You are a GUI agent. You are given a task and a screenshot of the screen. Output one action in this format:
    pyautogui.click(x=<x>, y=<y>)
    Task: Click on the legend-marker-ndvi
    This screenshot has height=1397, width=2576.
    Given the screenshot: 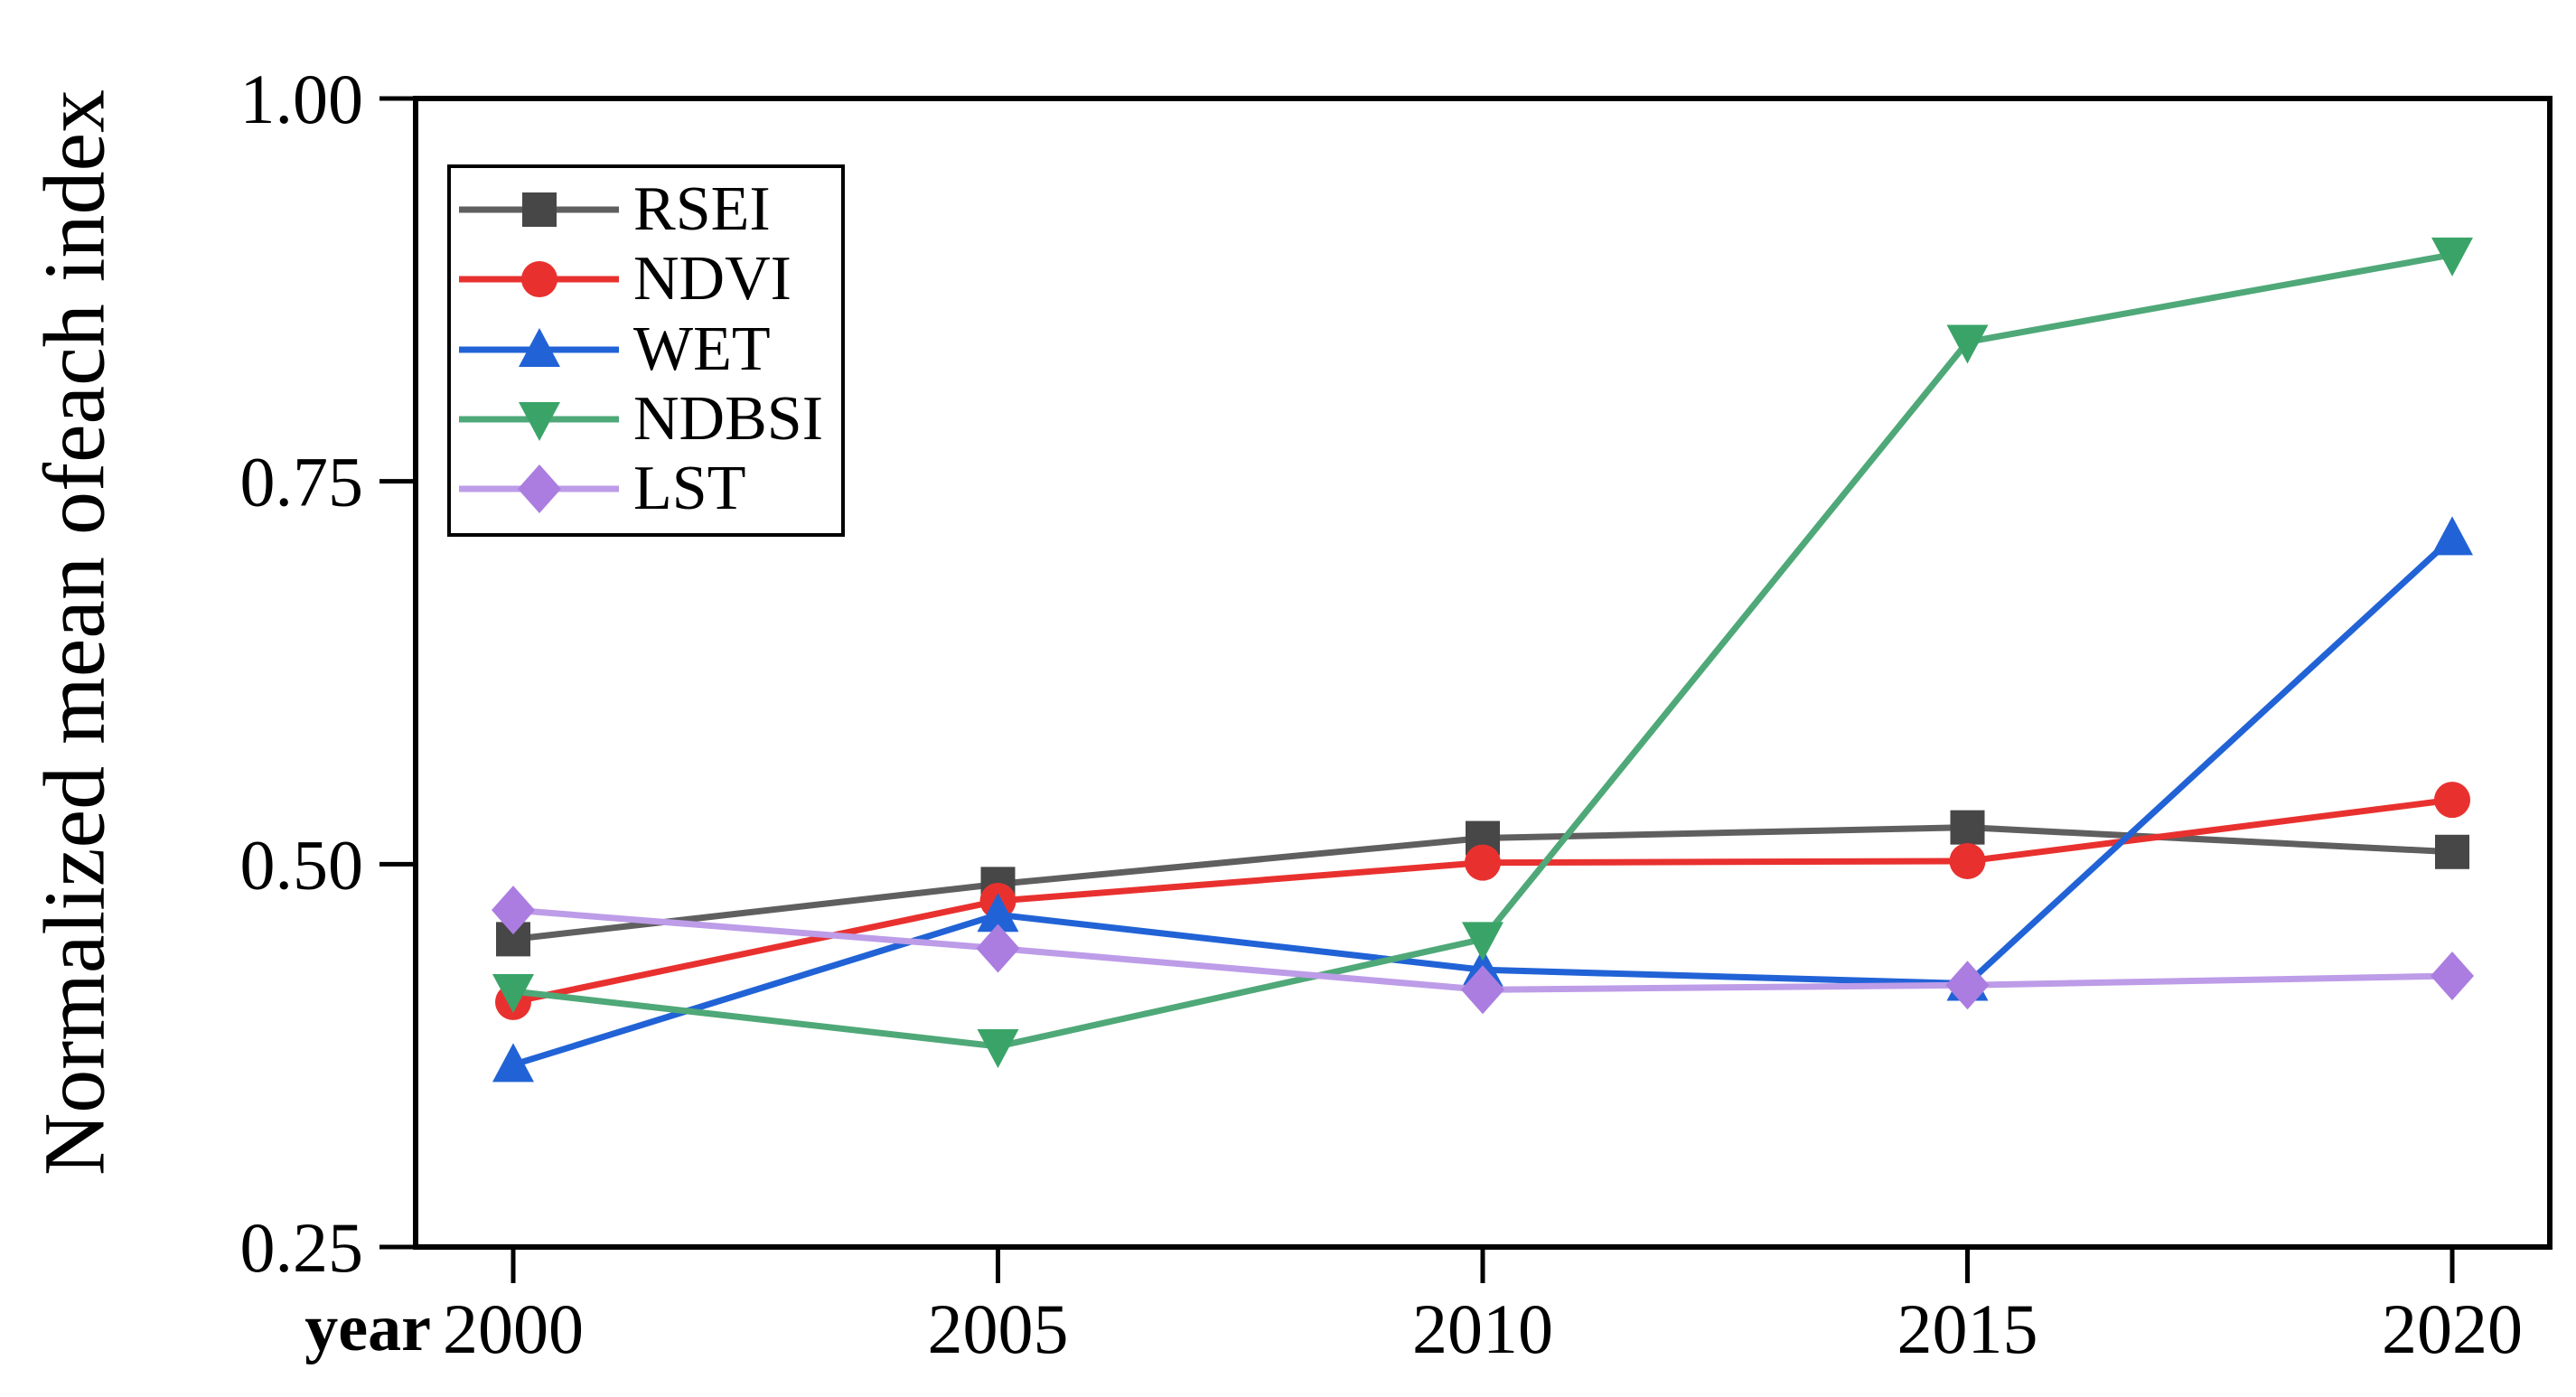 What is the action you would take?
    pyautogui.click(x=539, y=279)
    